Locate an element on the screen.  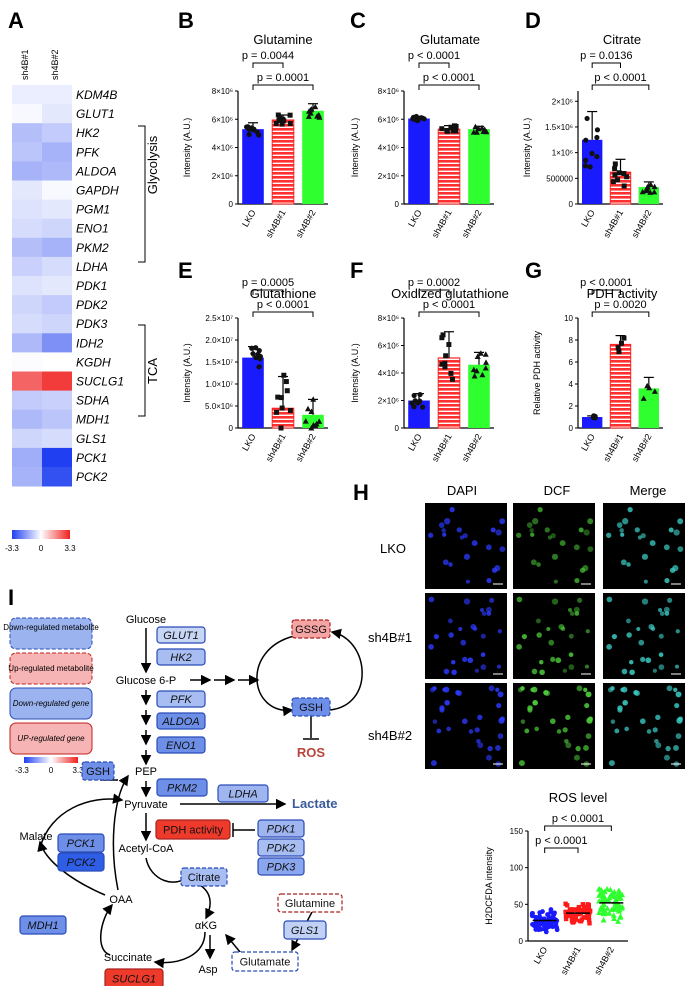
heatmap-gene-label: PFK is located at coordinates (88, 152).